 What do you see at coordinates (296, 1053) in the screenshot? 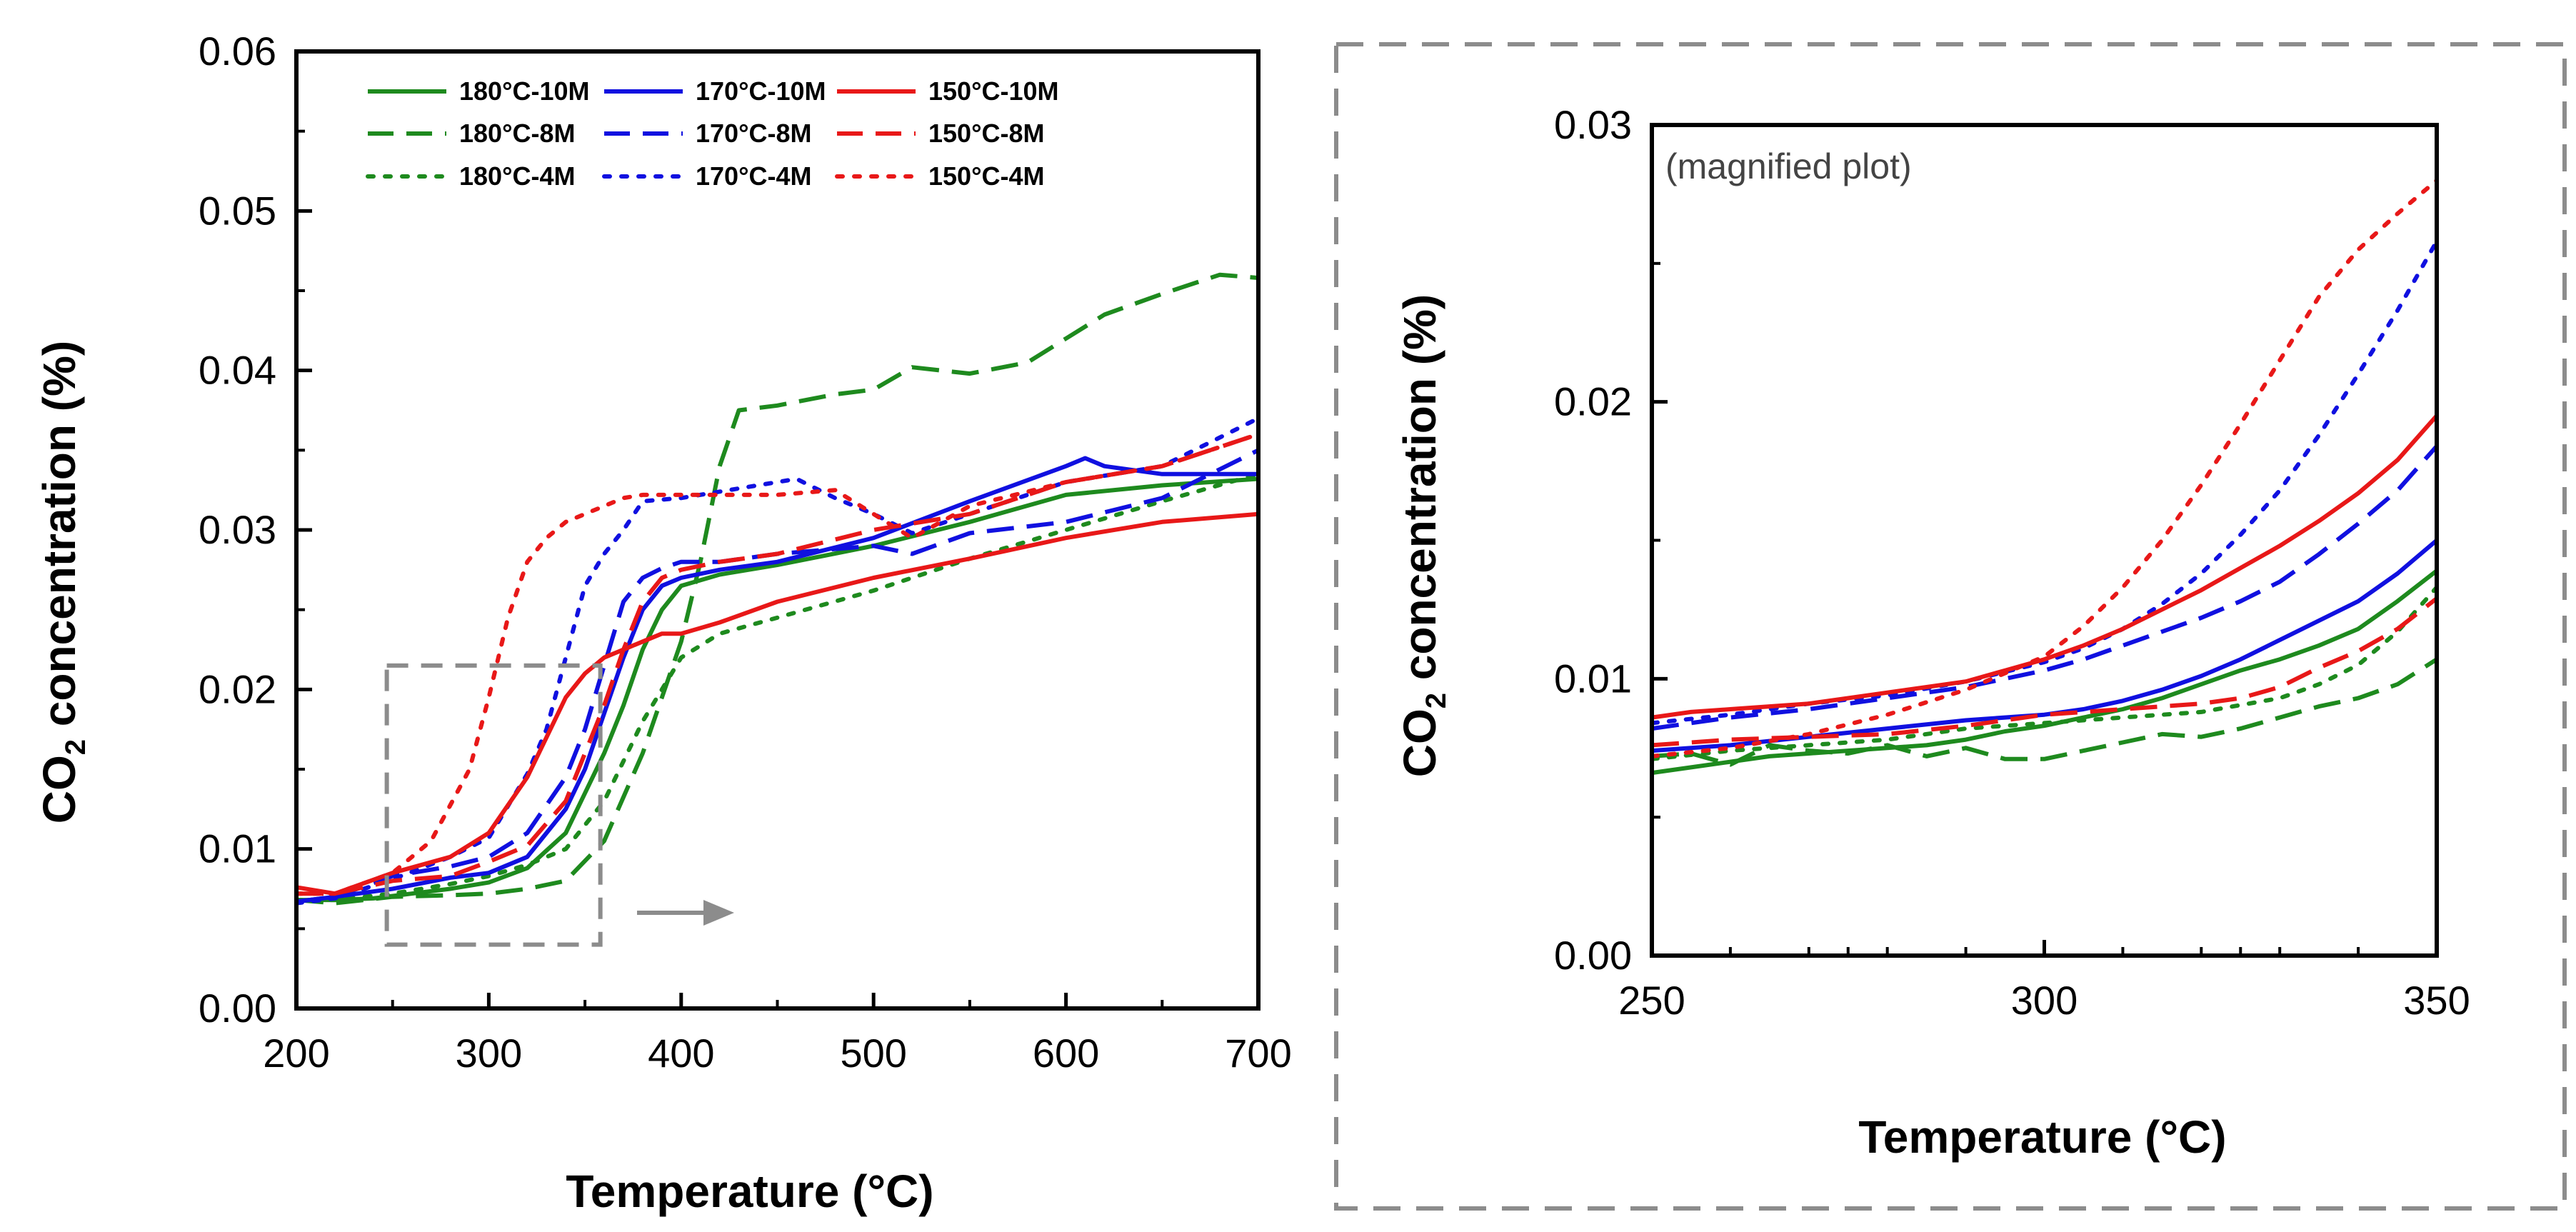
I see `x-tick-label: 200` at bounding box center [296, 1053].